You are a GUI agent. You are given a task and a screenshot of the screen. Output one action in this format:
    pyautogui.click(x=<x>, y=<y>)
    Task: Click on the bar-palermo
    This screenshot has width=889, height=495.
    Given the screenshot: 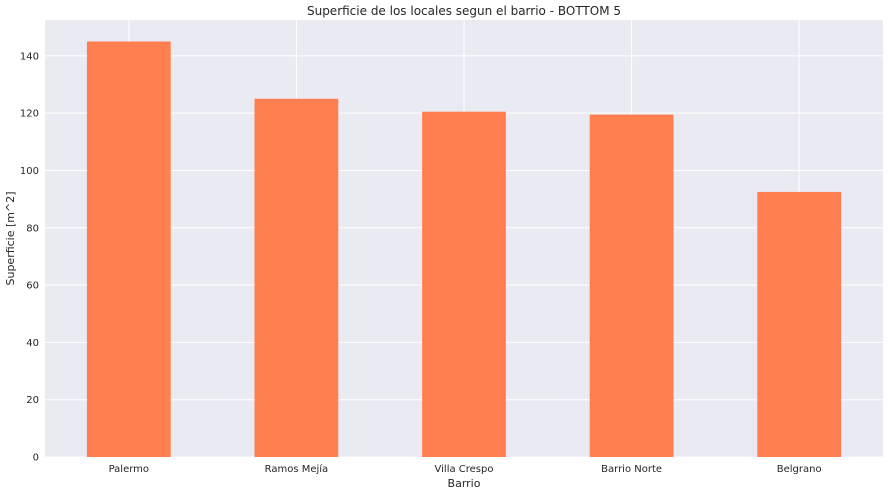 What is the action you would take?
    pyautogui.click(x=128, y=249)
    